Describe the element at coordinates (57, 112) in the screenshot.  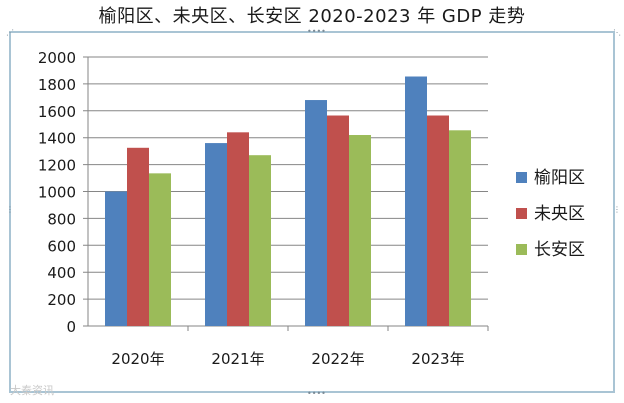
I see `y-tick-label: 1600` at that location.